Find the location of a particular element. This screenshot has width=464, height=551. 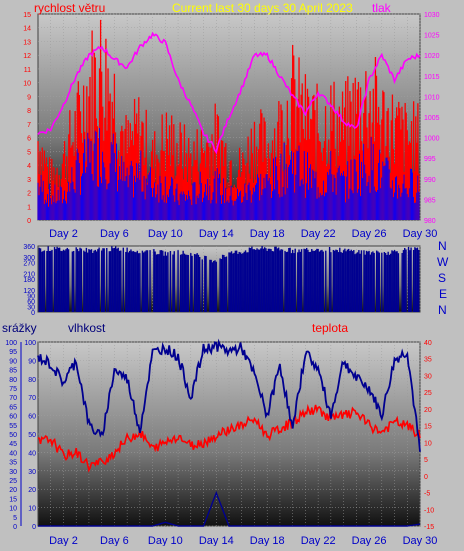

rain-tick: 30 is located at coordinates (13, 472).